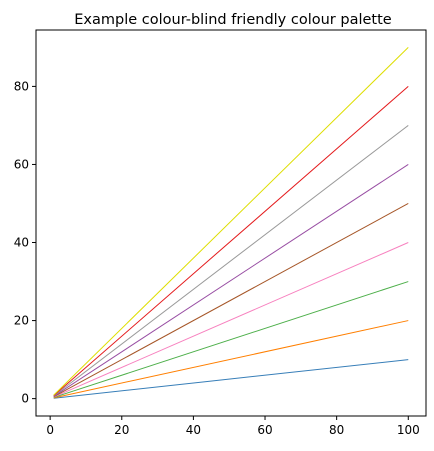 Image resolution: width=434 pixels, height=451 pixels. I want to click on y-axis: 0 20 40 60 80, so click(25, 242).